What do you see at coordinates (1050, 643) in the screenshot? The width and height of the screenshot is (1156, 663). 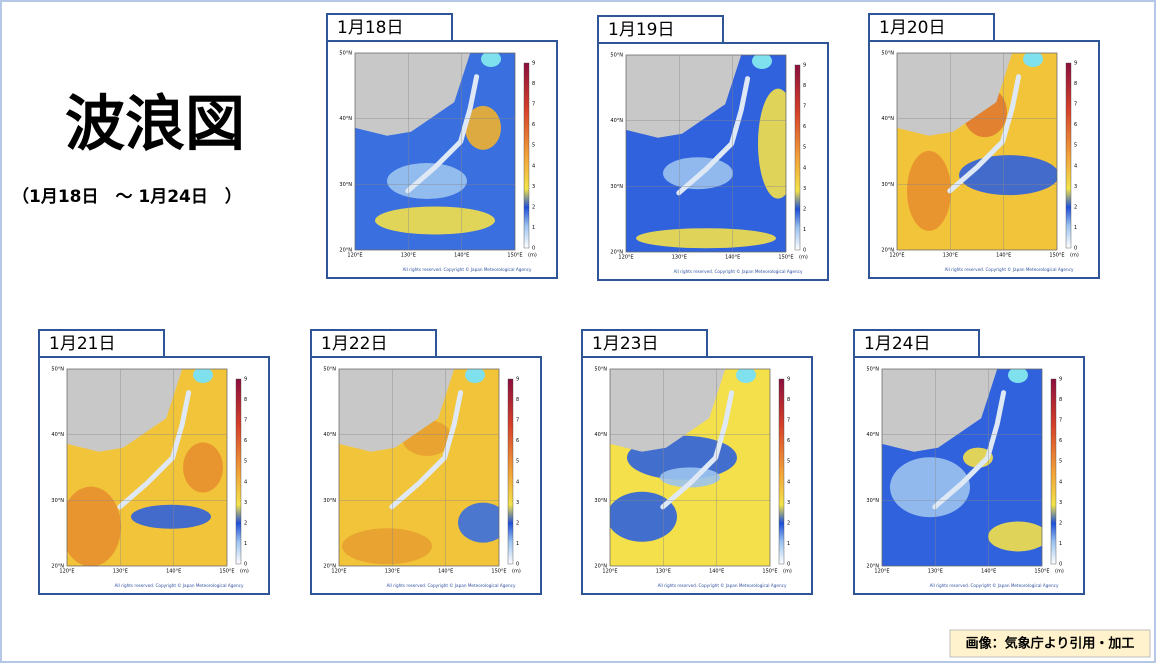 I see `credit-box` at bounding box center [1050, 643].